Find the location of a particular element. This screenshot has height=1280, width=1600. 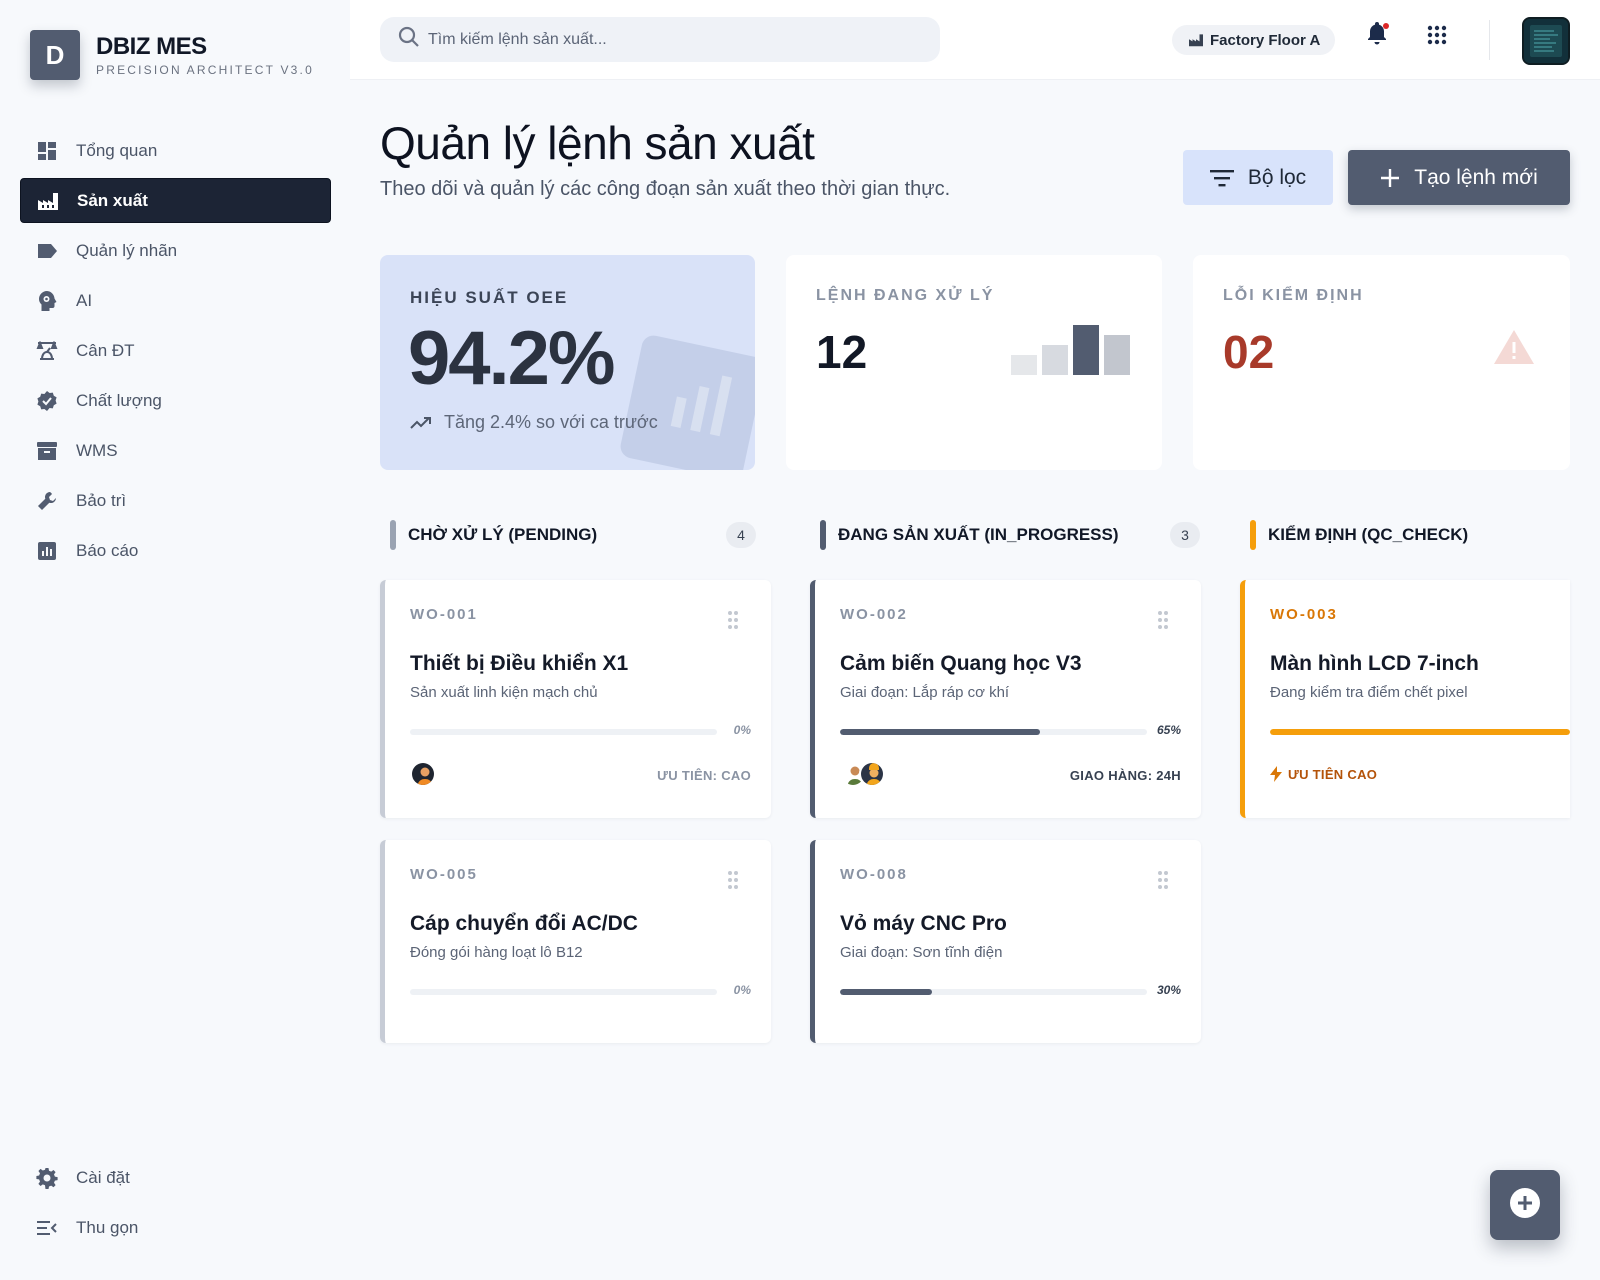

apps-button is located at coordinates (1437, 37).